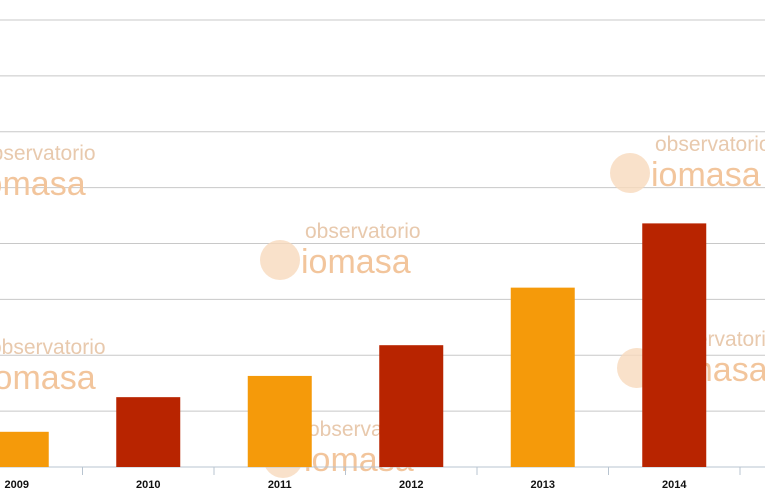 The width and height of the screenshot is (765, 496). What do you see at coordinates (411, 485) in the screenshot?
I see `x-tick-label: 2012` at bounding box center [411, 485].